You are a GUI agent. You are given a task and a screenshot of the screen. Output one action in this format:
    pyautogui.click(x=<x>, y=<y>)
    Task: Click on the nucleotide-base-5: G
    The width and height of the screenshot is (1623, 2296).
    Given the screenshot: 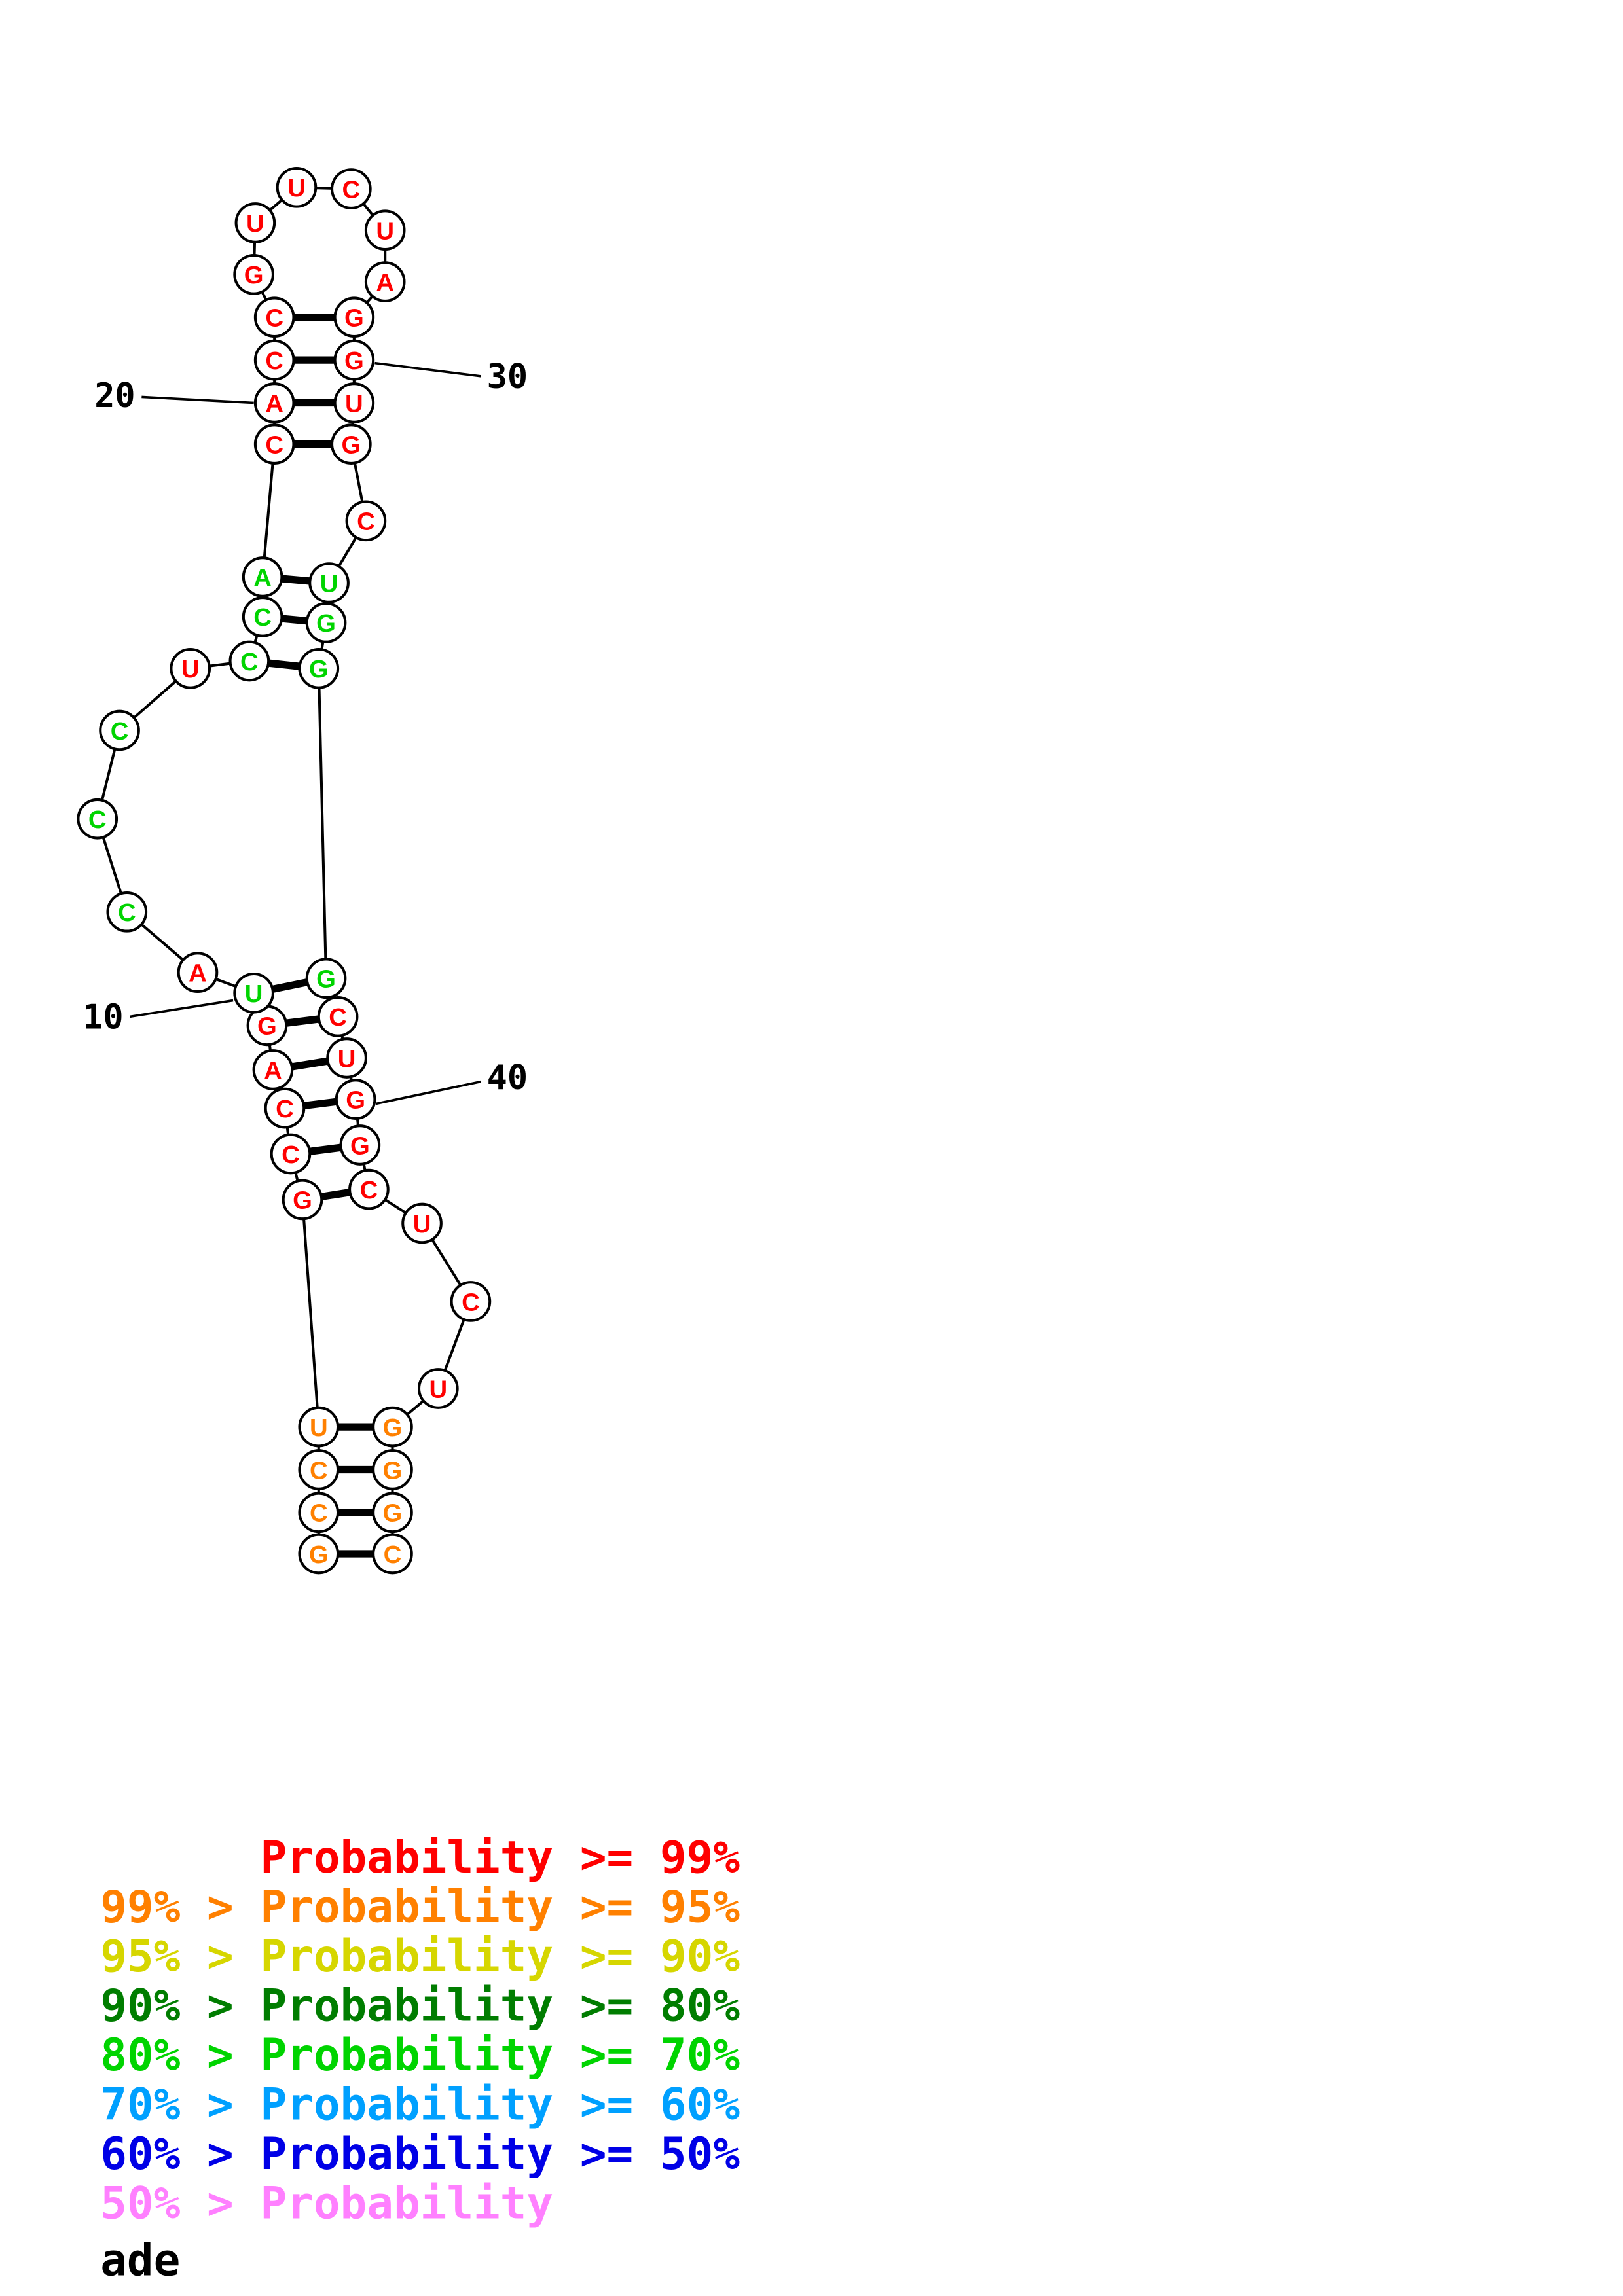 What is the action you would take?
    pyautogui.click(x=302, y=1201)
    